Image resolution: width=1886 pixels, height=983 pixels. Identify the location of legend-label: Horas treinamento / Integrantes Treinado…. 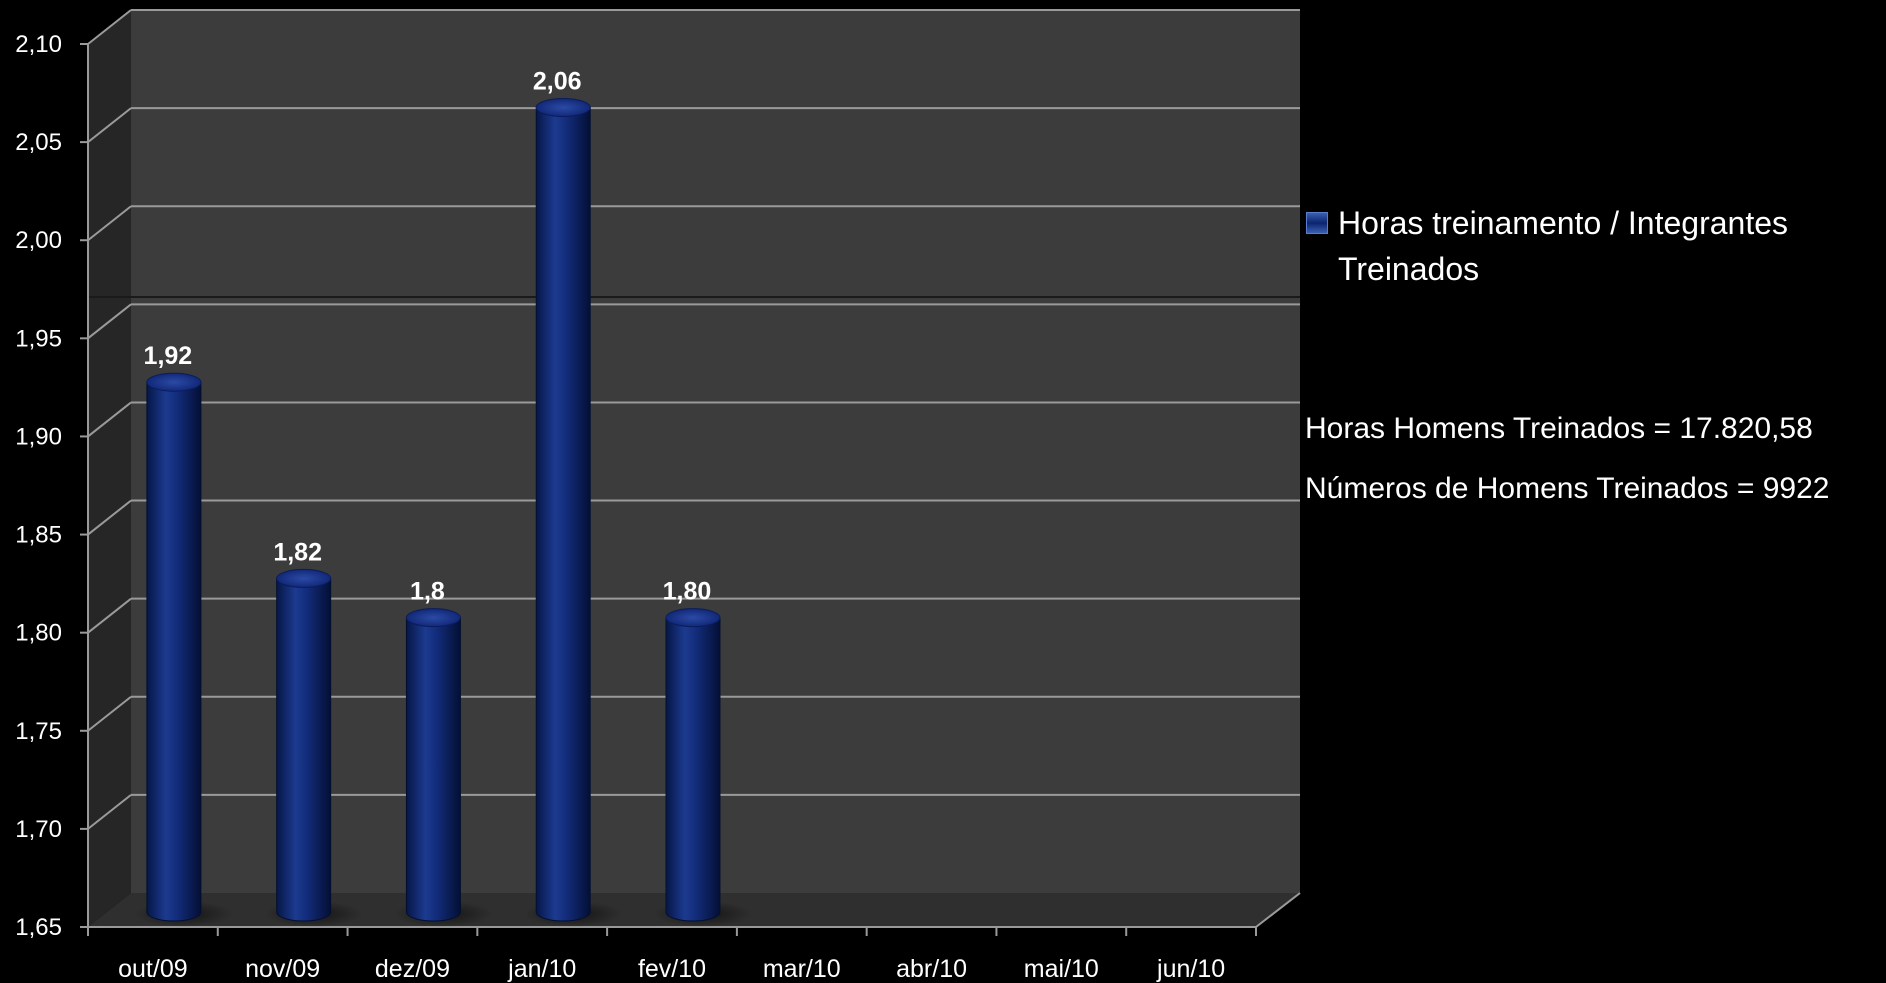
(1563, 246).